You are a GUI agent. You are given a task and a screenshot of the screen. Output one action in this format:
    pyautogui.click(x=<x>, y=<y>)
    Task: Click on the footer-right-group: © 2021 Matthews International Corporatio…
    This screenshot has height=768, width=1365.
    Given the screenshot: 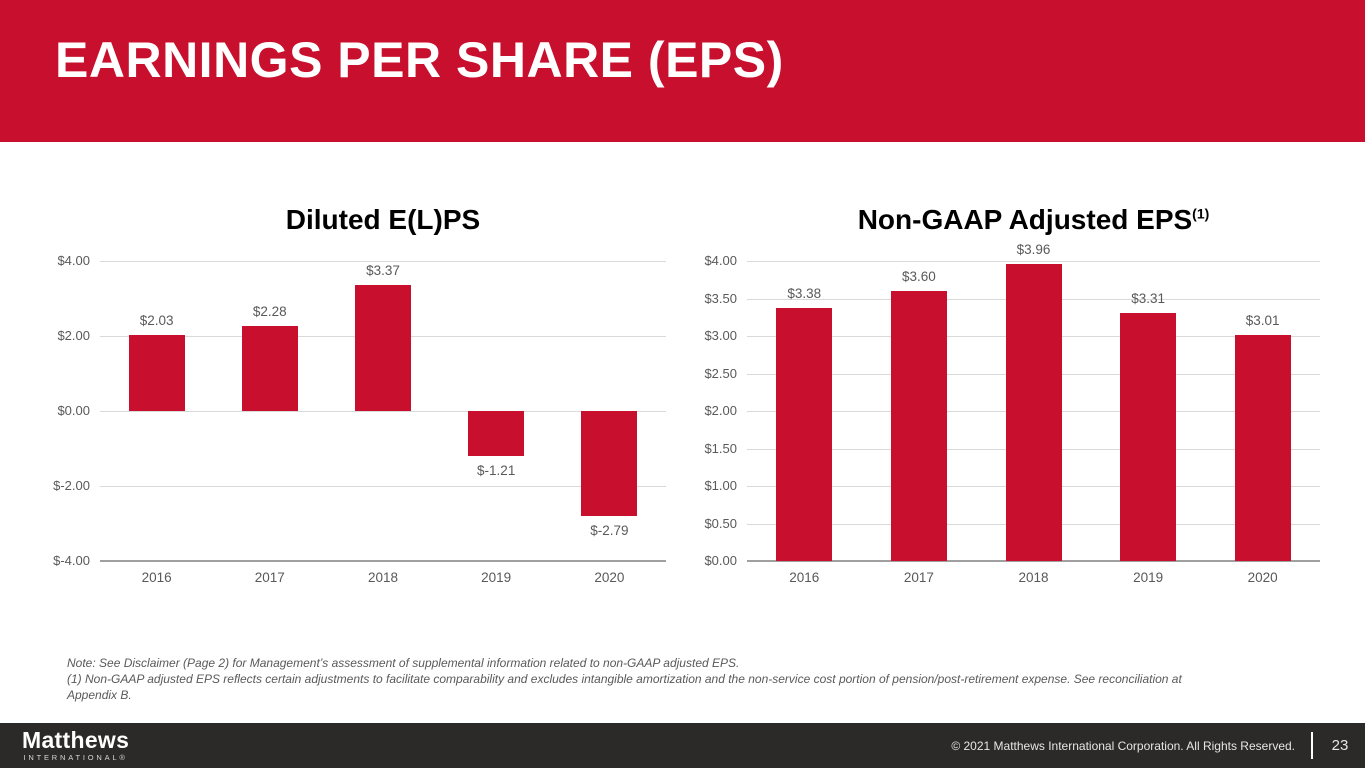 What is the action you would take?
    pyautogui.click(x=1153, y=745)
    